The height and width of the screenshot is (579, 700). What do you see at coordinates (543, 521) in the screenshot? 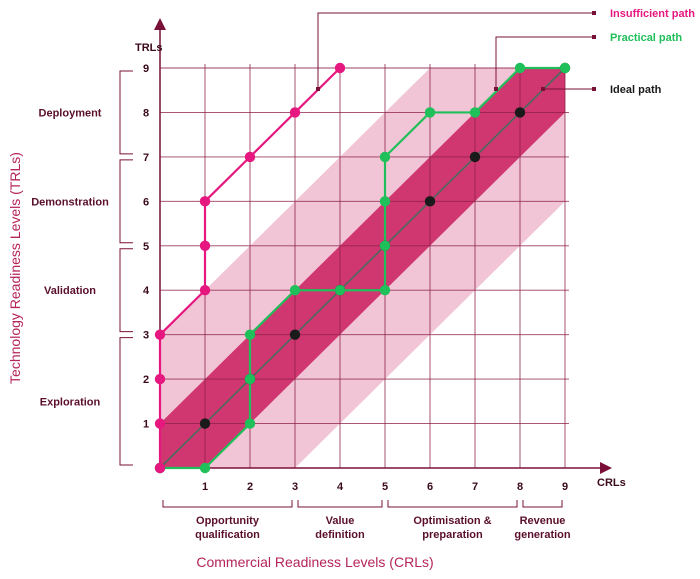
I see `x-stage-label-3-0: Revenue` at bounding box center [543, 521].